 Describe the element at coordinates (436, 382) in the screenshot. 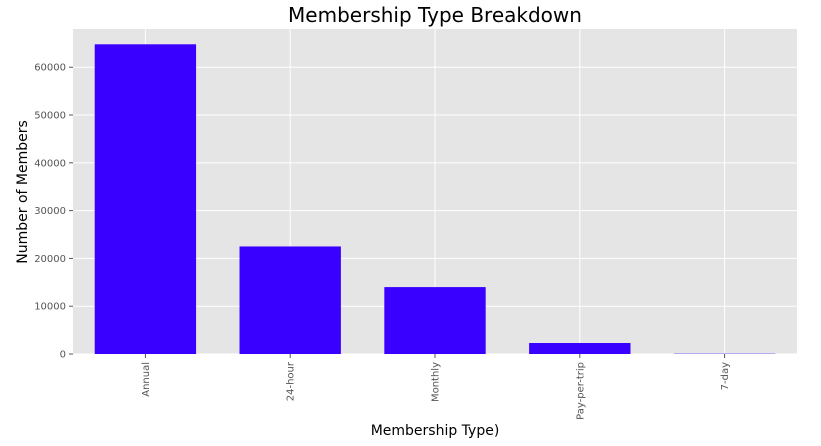

I see `x-tick-label: Monthly` at that location.